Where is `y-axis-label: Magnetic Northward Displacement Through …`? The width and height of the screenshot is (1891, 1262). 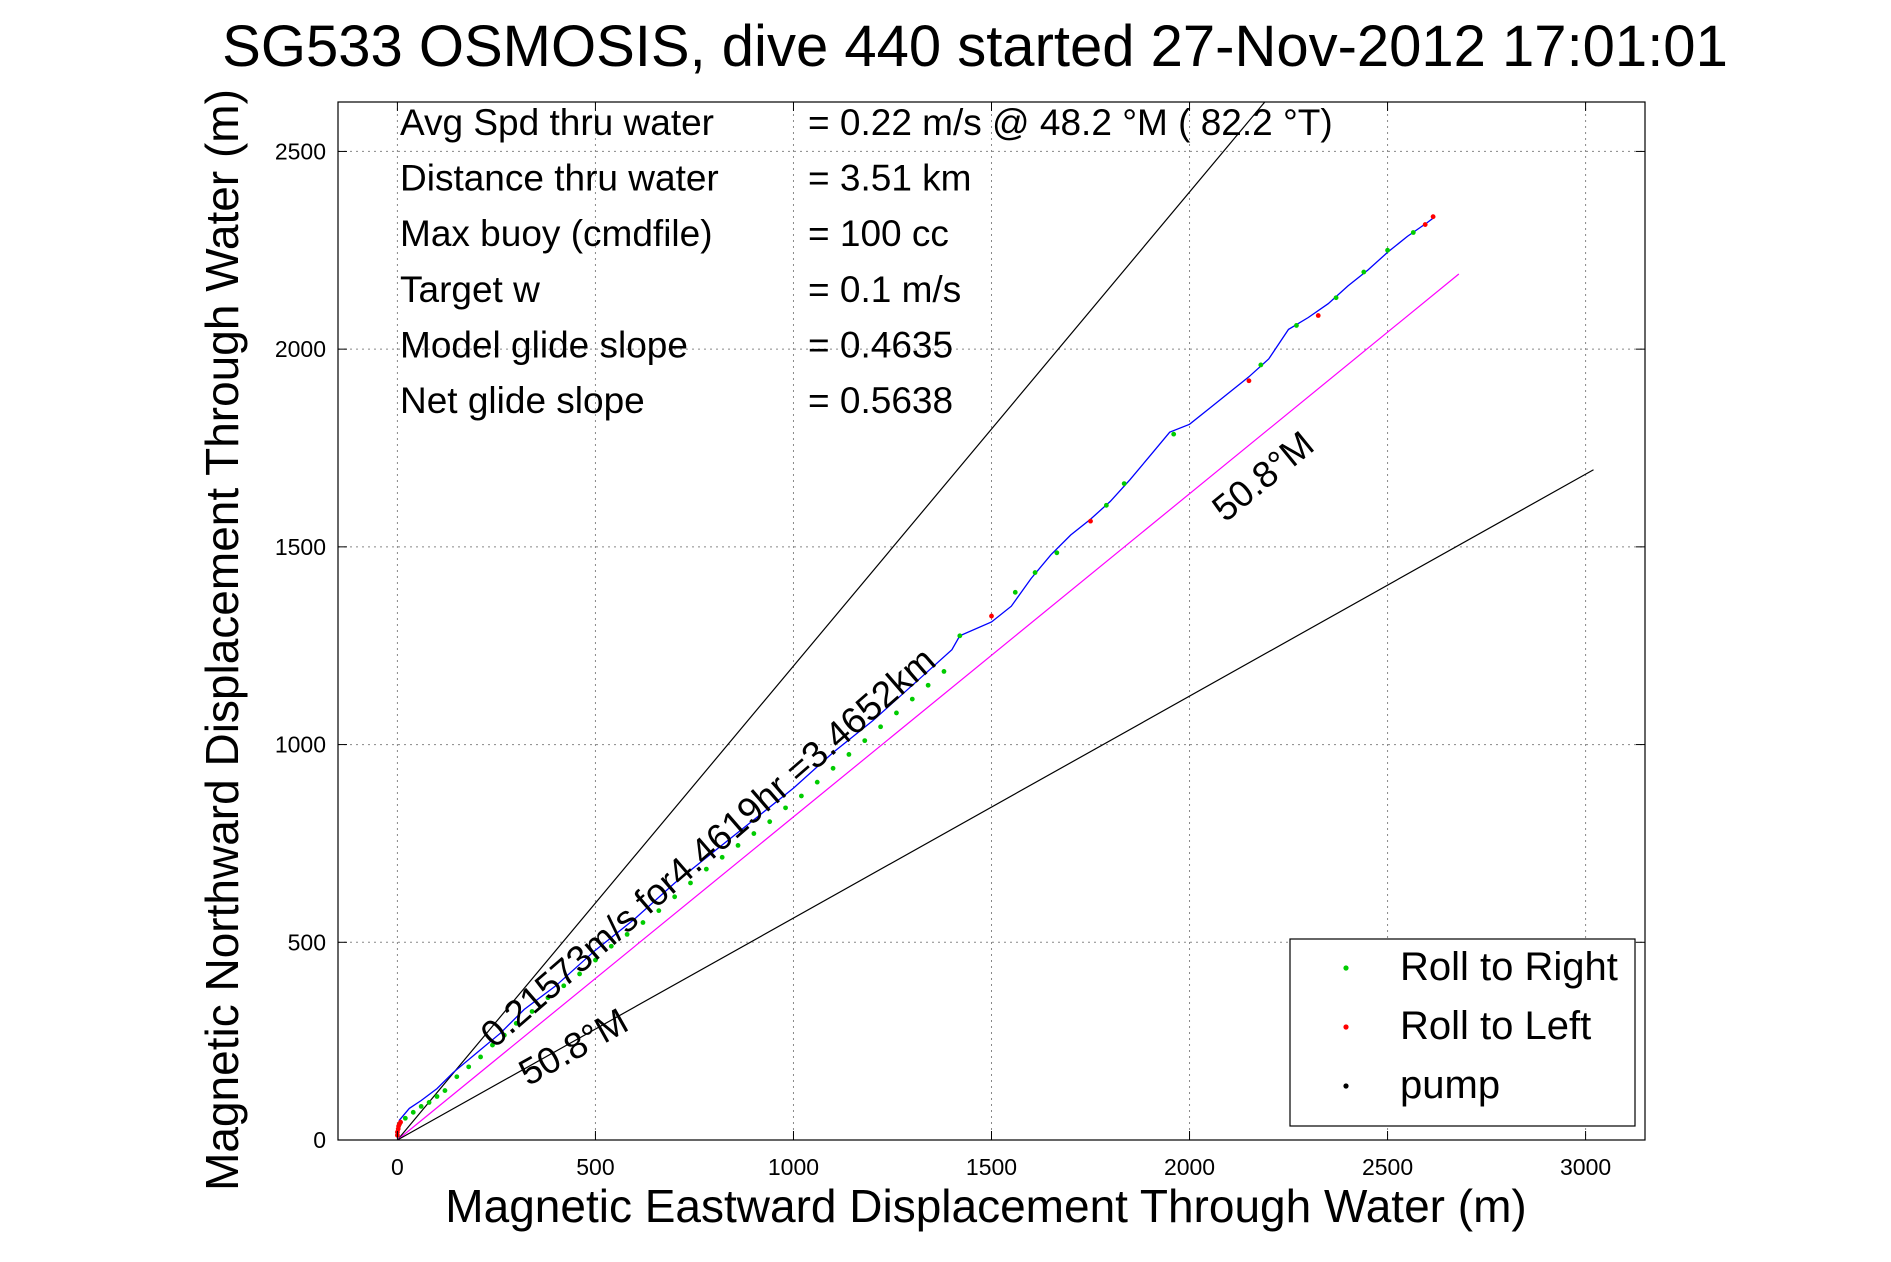 y-axis-label: Magnetic Northward Displacement Through … is located at coordinates (222, 640).